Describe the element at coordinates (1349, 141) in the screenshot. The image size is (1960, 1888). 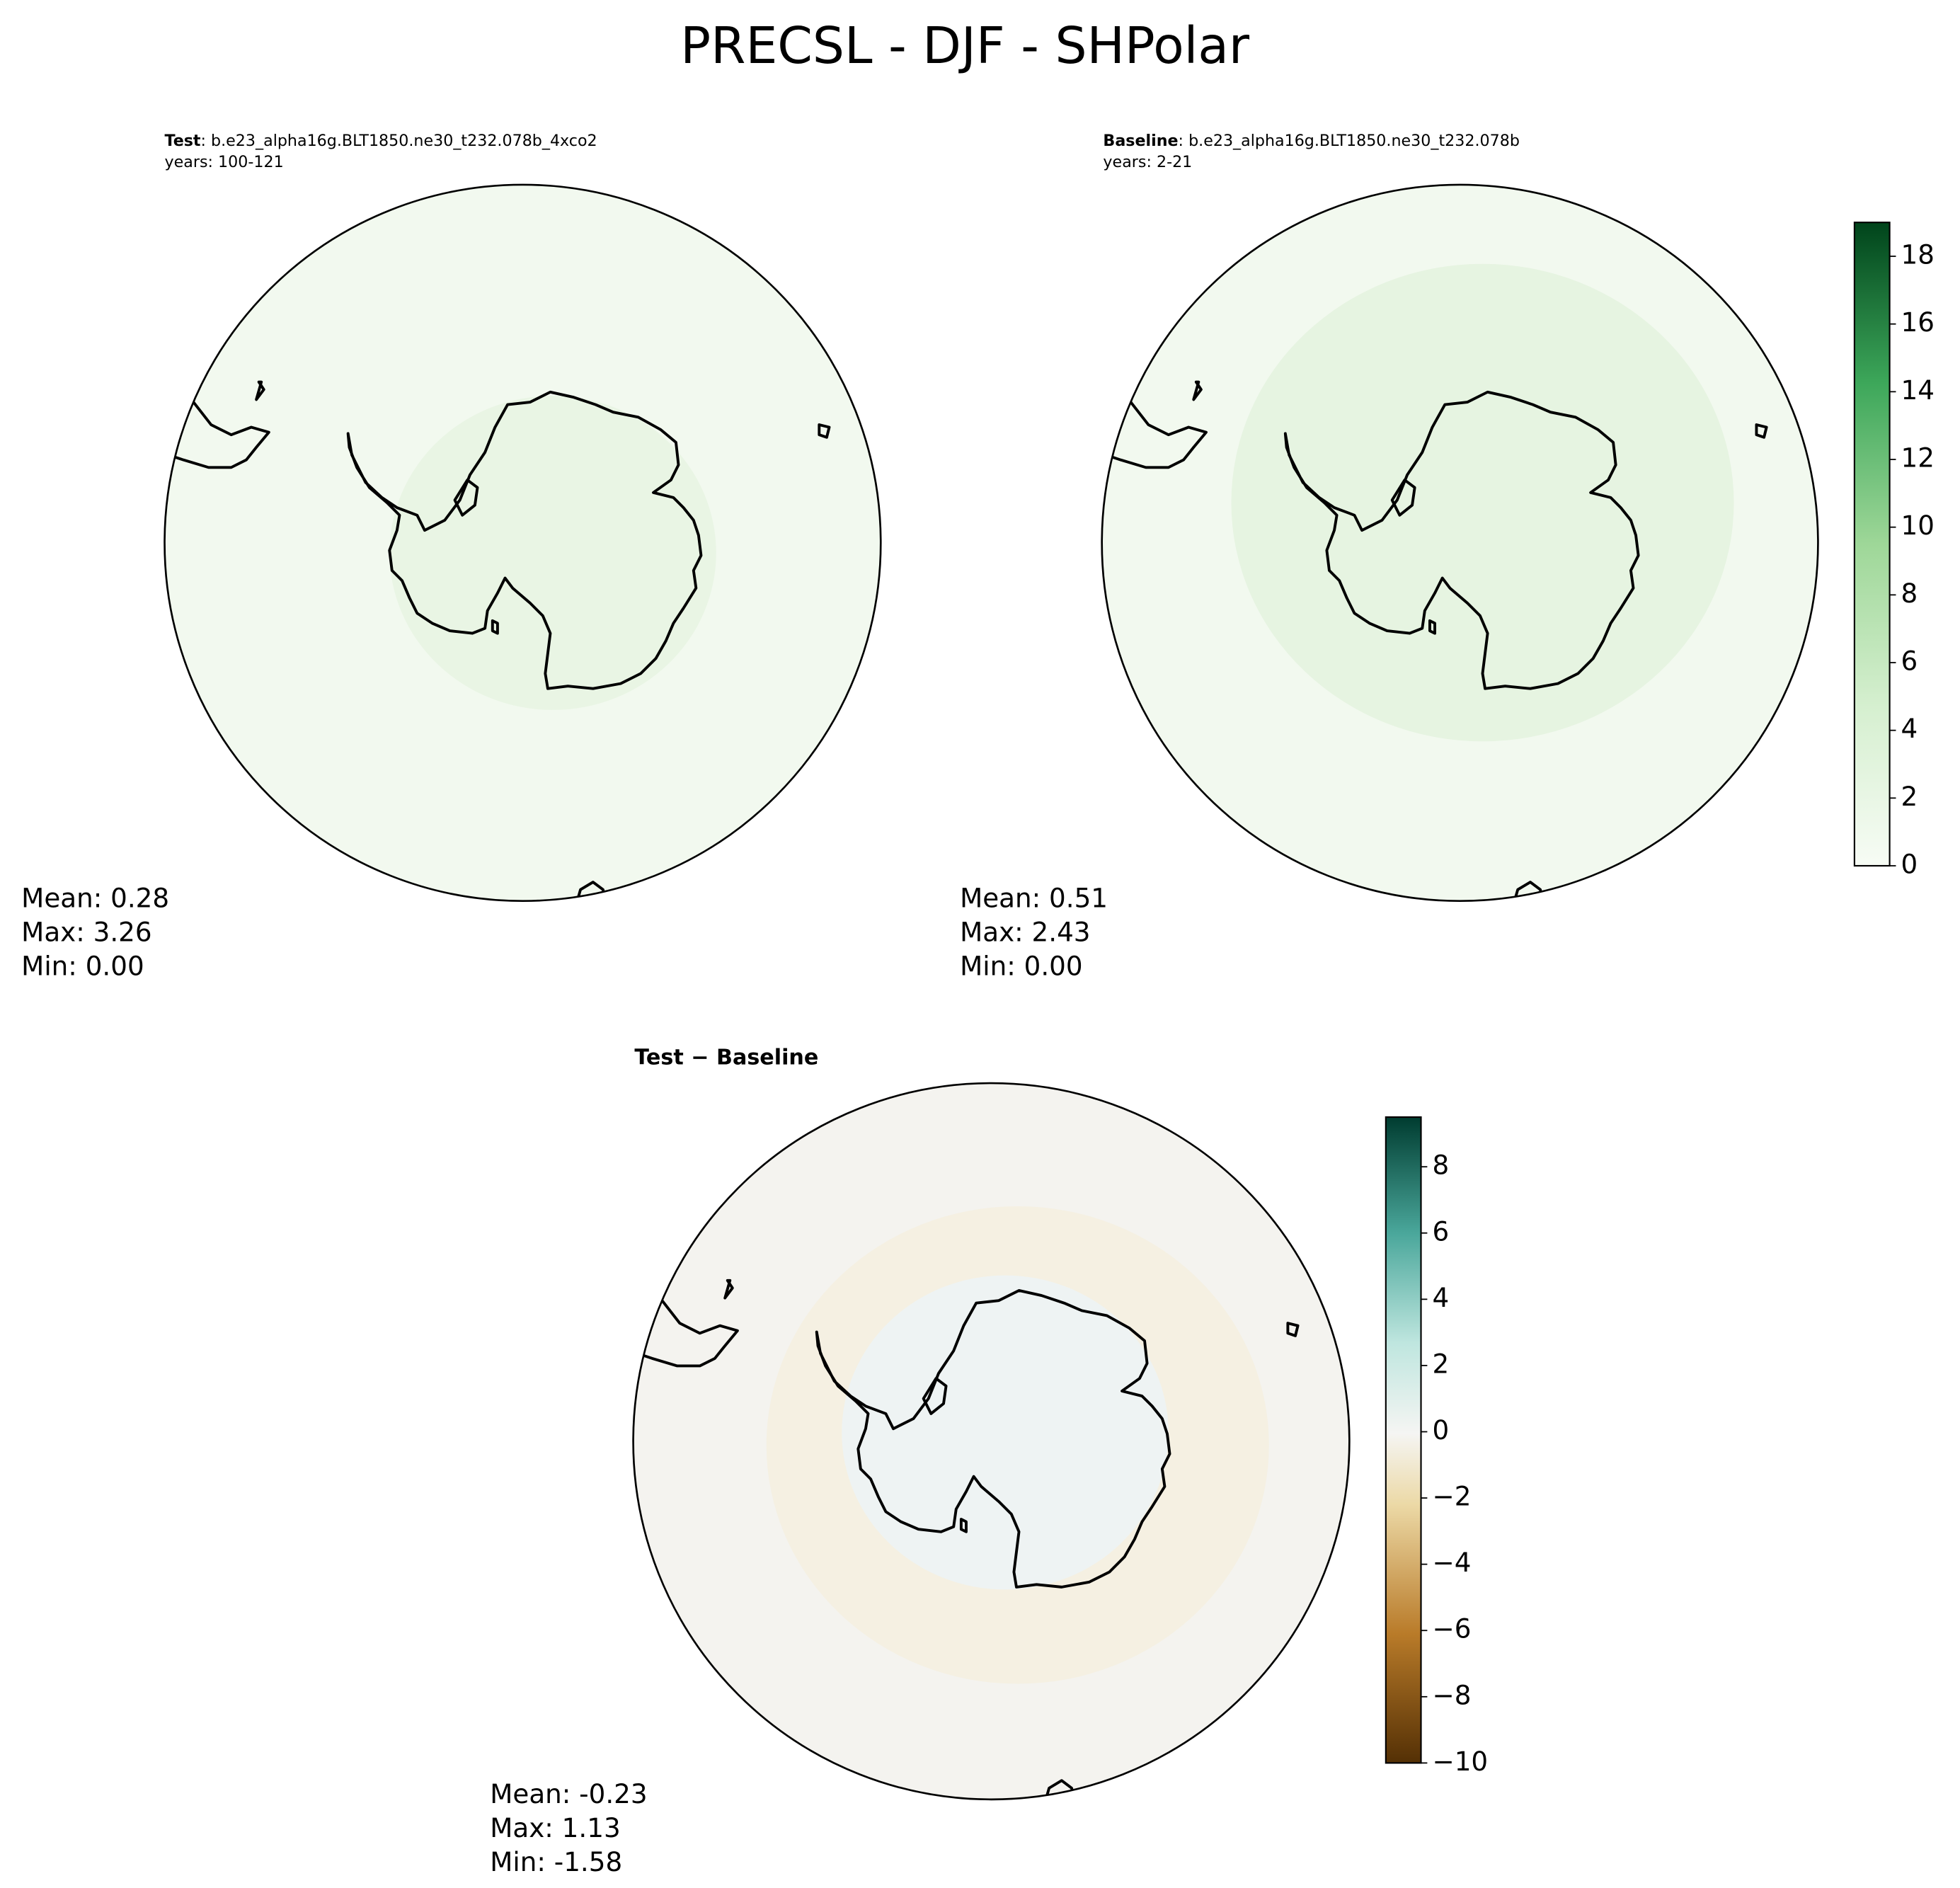
I see `panel-case: : b.e23_alpha16g.BLT1850.ne30_t232.078b` at that location.